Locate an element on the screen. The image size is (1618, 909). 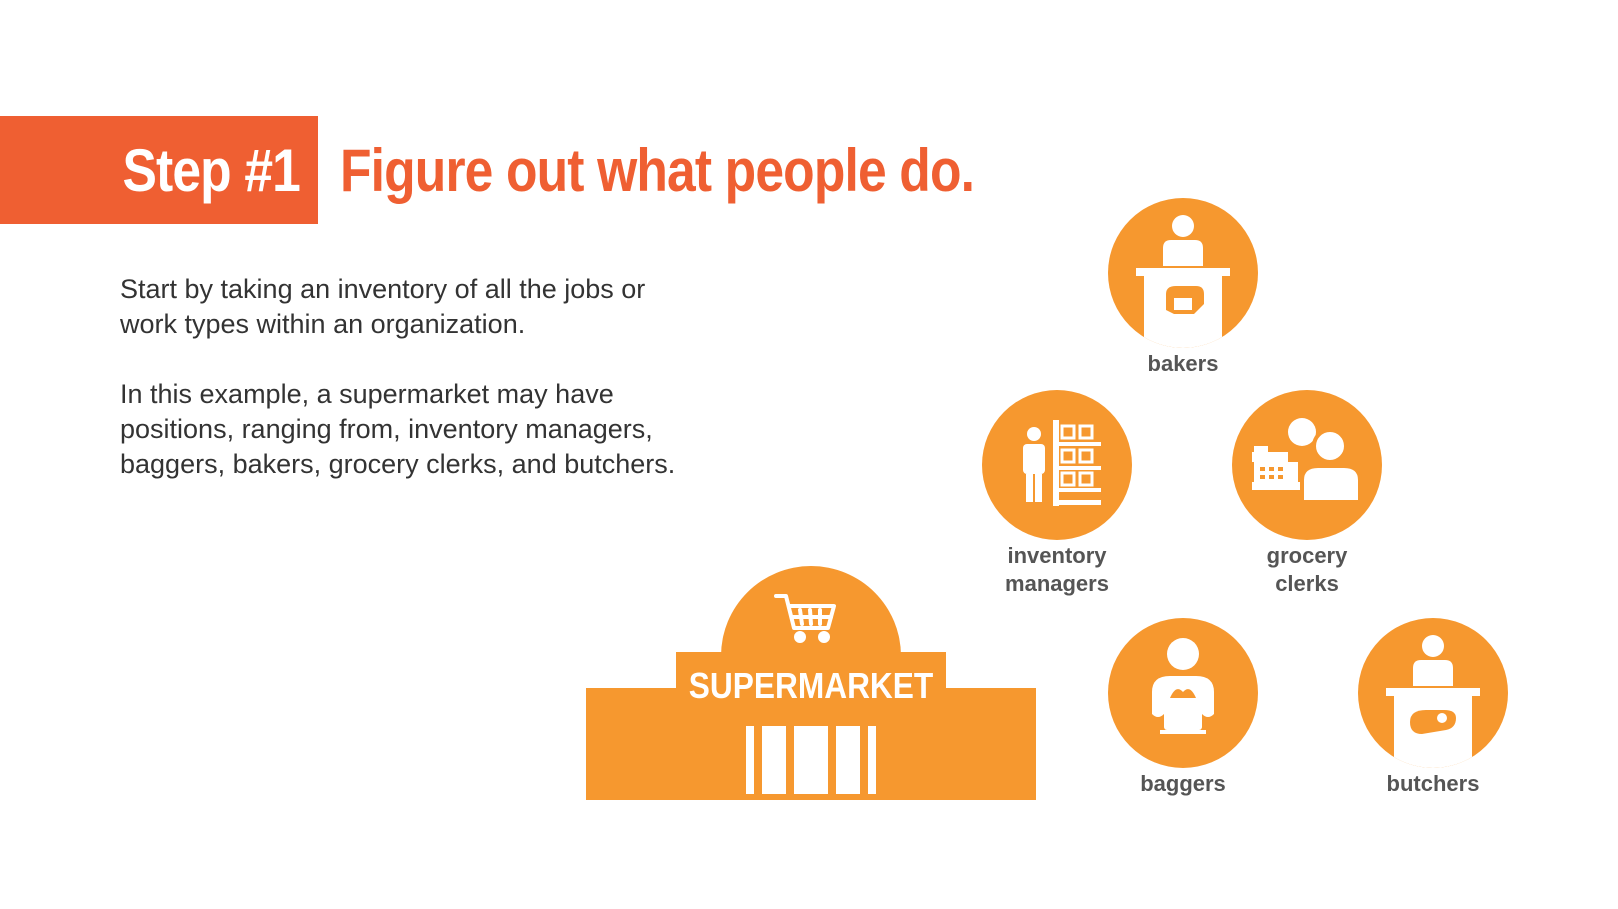
role-label-inventory-managers: inventory managers is located at coordinates (1057, 569).